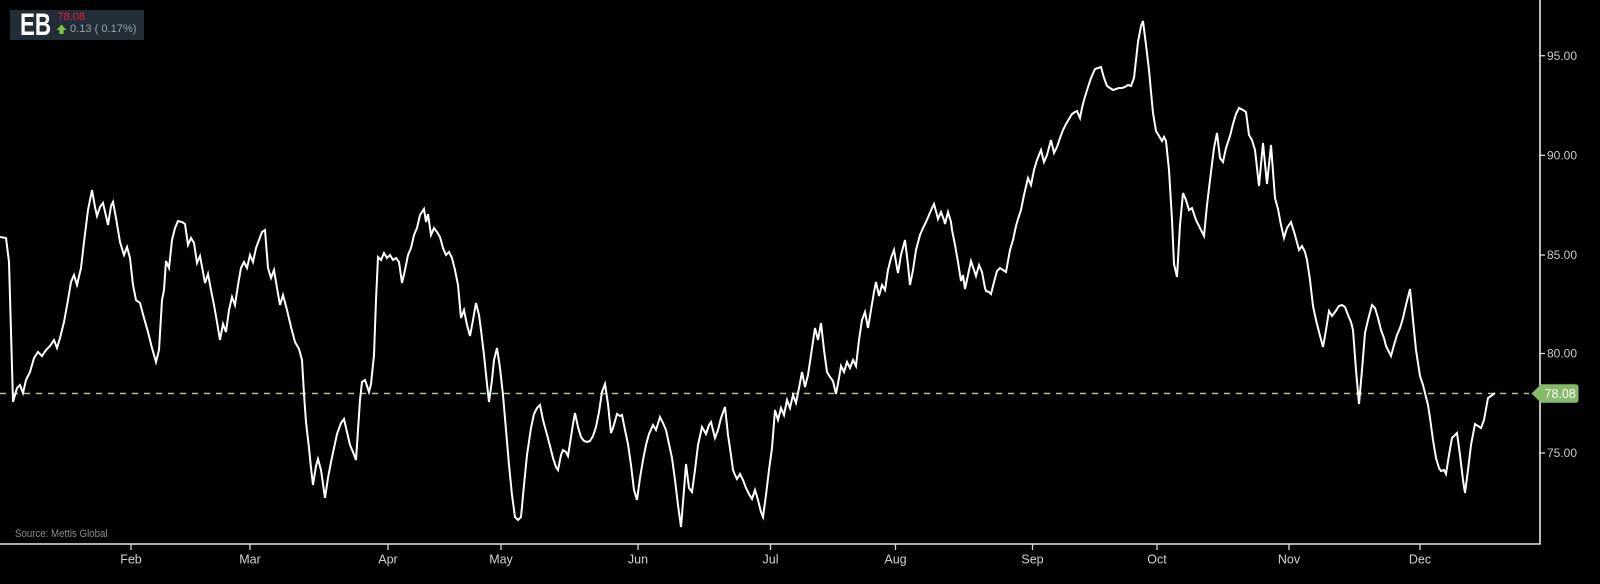  Describe the element at coordinates (1157, 560) in the screenshot. I see `svg-text: Oct` at that location.